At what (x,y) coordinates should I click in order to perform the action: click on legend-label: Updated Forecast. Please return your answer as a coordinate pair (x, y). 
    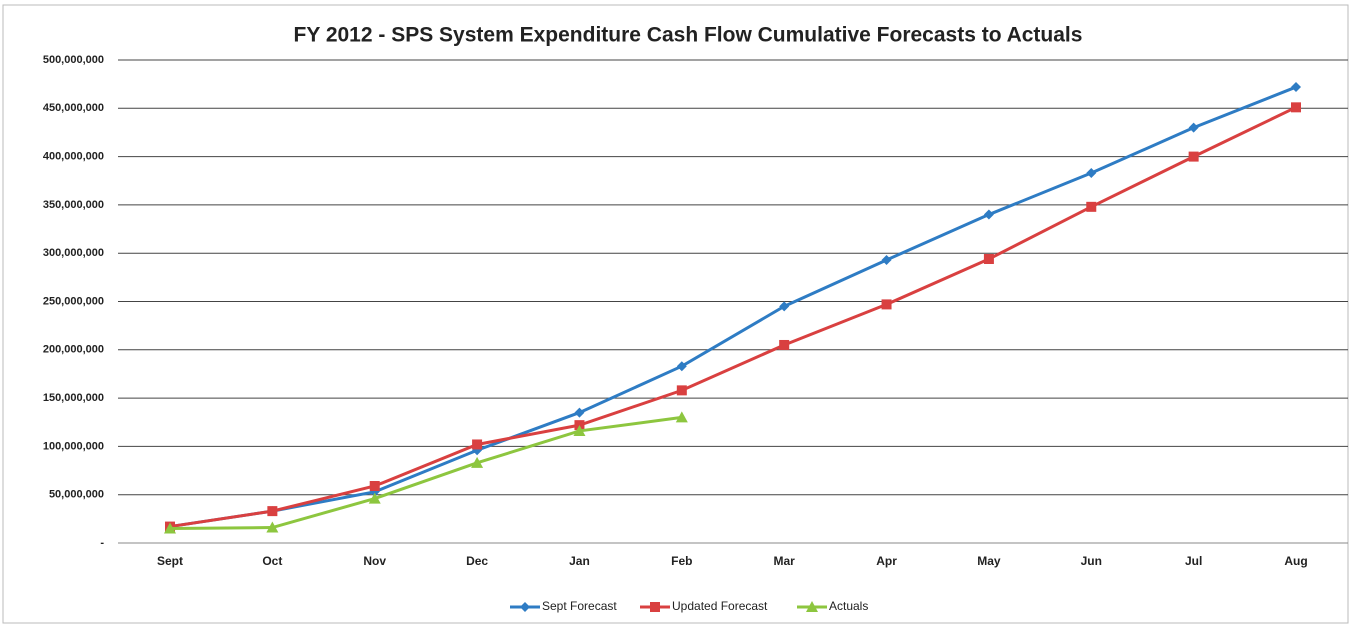
    Looking at the image, I should click on (720, 606).